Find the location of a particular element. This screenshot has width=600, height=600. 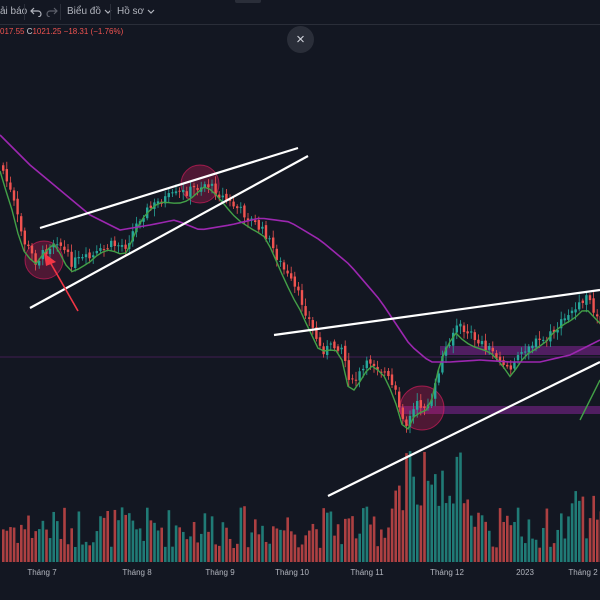

fast-moving-average-tail is located at coordinates (589, 400).